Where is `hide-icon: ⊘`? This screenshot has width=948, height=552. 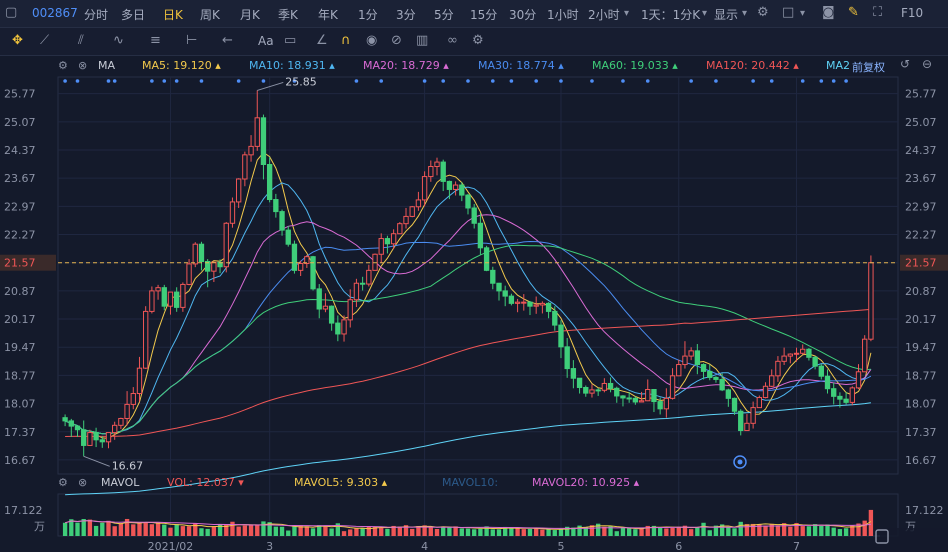
hide-icon: ⊘ is located at coordinates (396, 40).